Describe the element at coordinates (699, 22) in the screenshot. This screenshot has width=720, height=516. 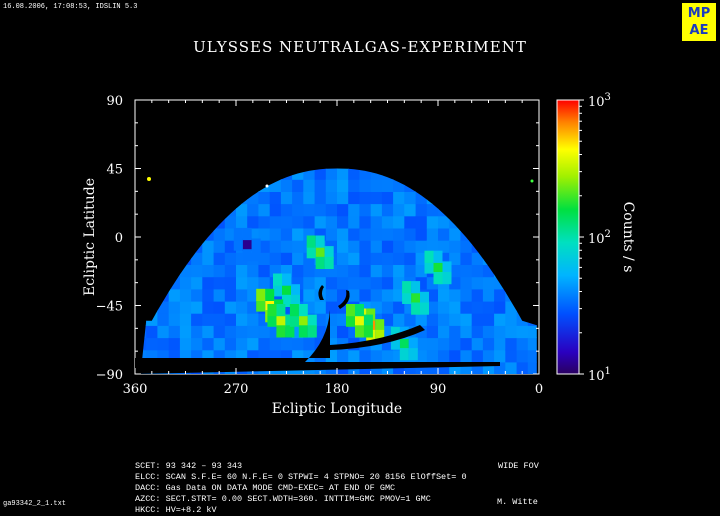
I see `logo-text: MP AE` at that location.